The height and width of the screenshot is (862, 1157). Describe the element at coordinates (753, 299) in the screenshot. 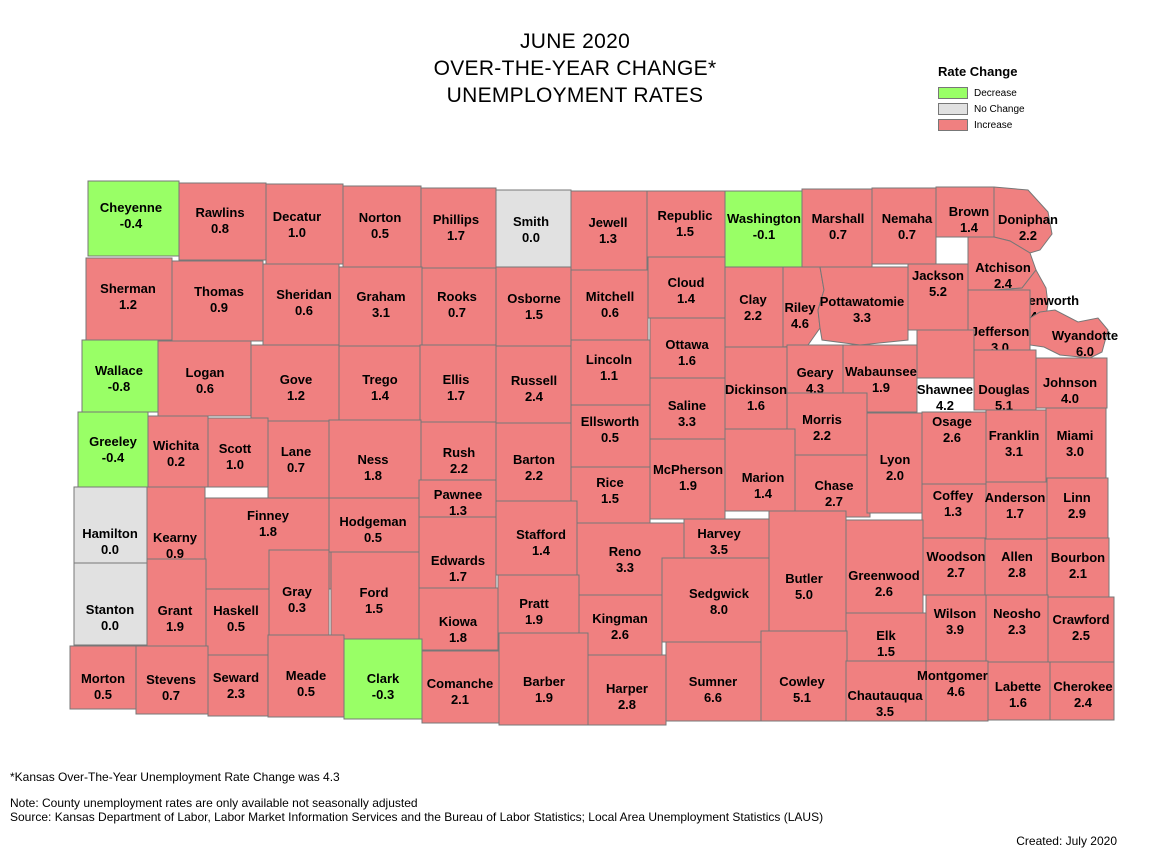

I see `county-name-clay: Clay` at that location.